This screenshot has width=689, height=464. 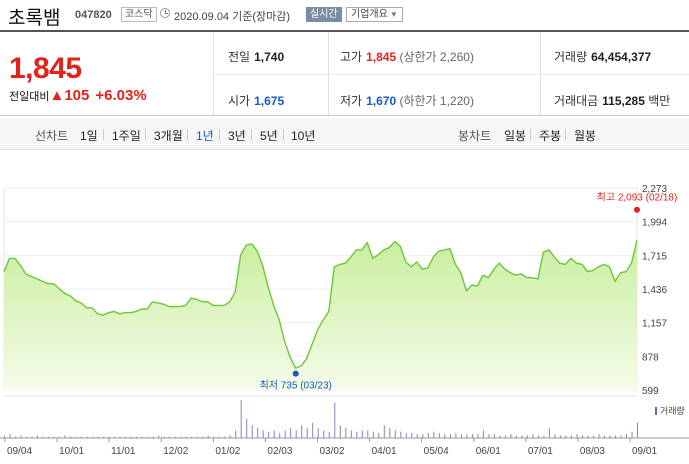 What do you see at coordinates (436, 101) in the screenshot?
I see `lower-limit: (하한가 1,220)` at bounding box center [436, 101].